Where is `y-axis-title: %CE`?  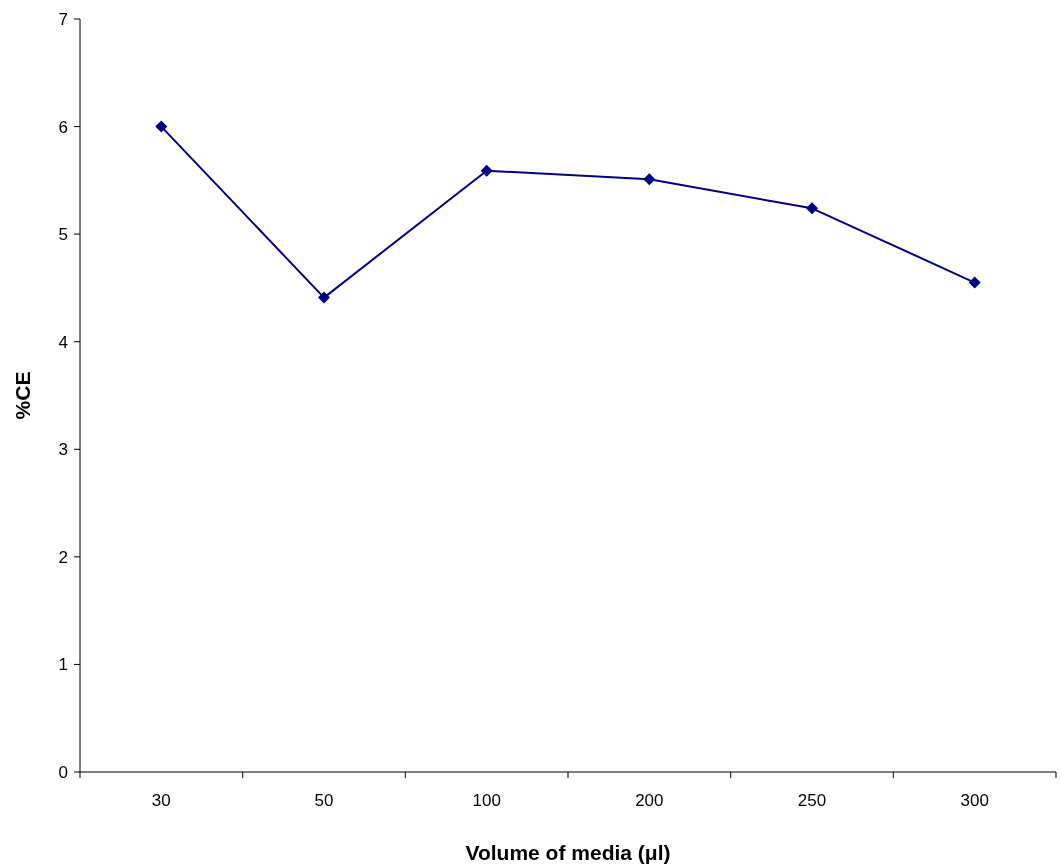
y-axis-title: %CE is located at coordinates (22, 395).